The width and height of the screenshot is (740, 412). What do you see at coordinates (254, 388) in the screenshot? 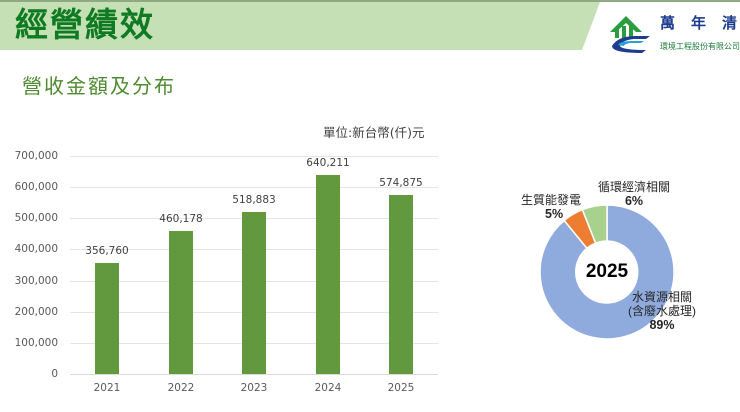
I see `x-tick: 2023` at bounding box center [254, 388].